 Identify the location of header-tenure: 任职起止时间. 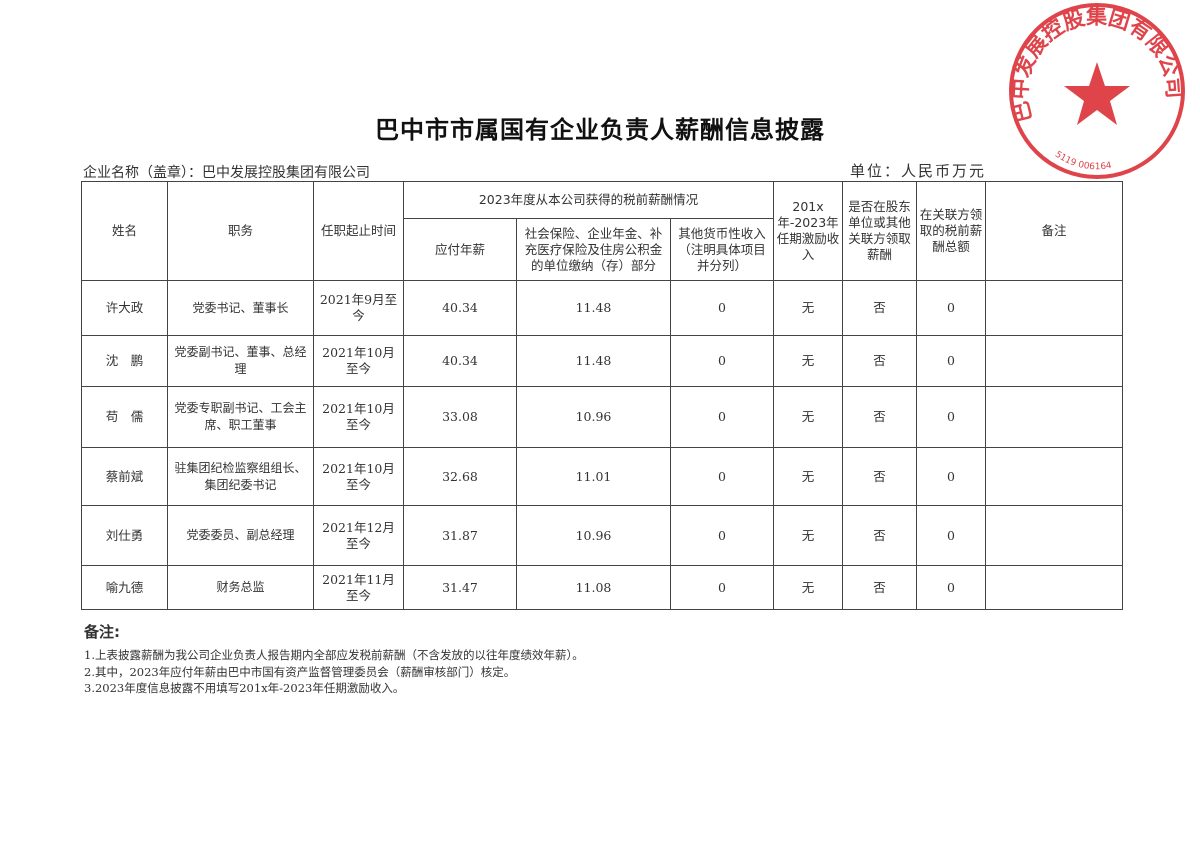
(358, 231).